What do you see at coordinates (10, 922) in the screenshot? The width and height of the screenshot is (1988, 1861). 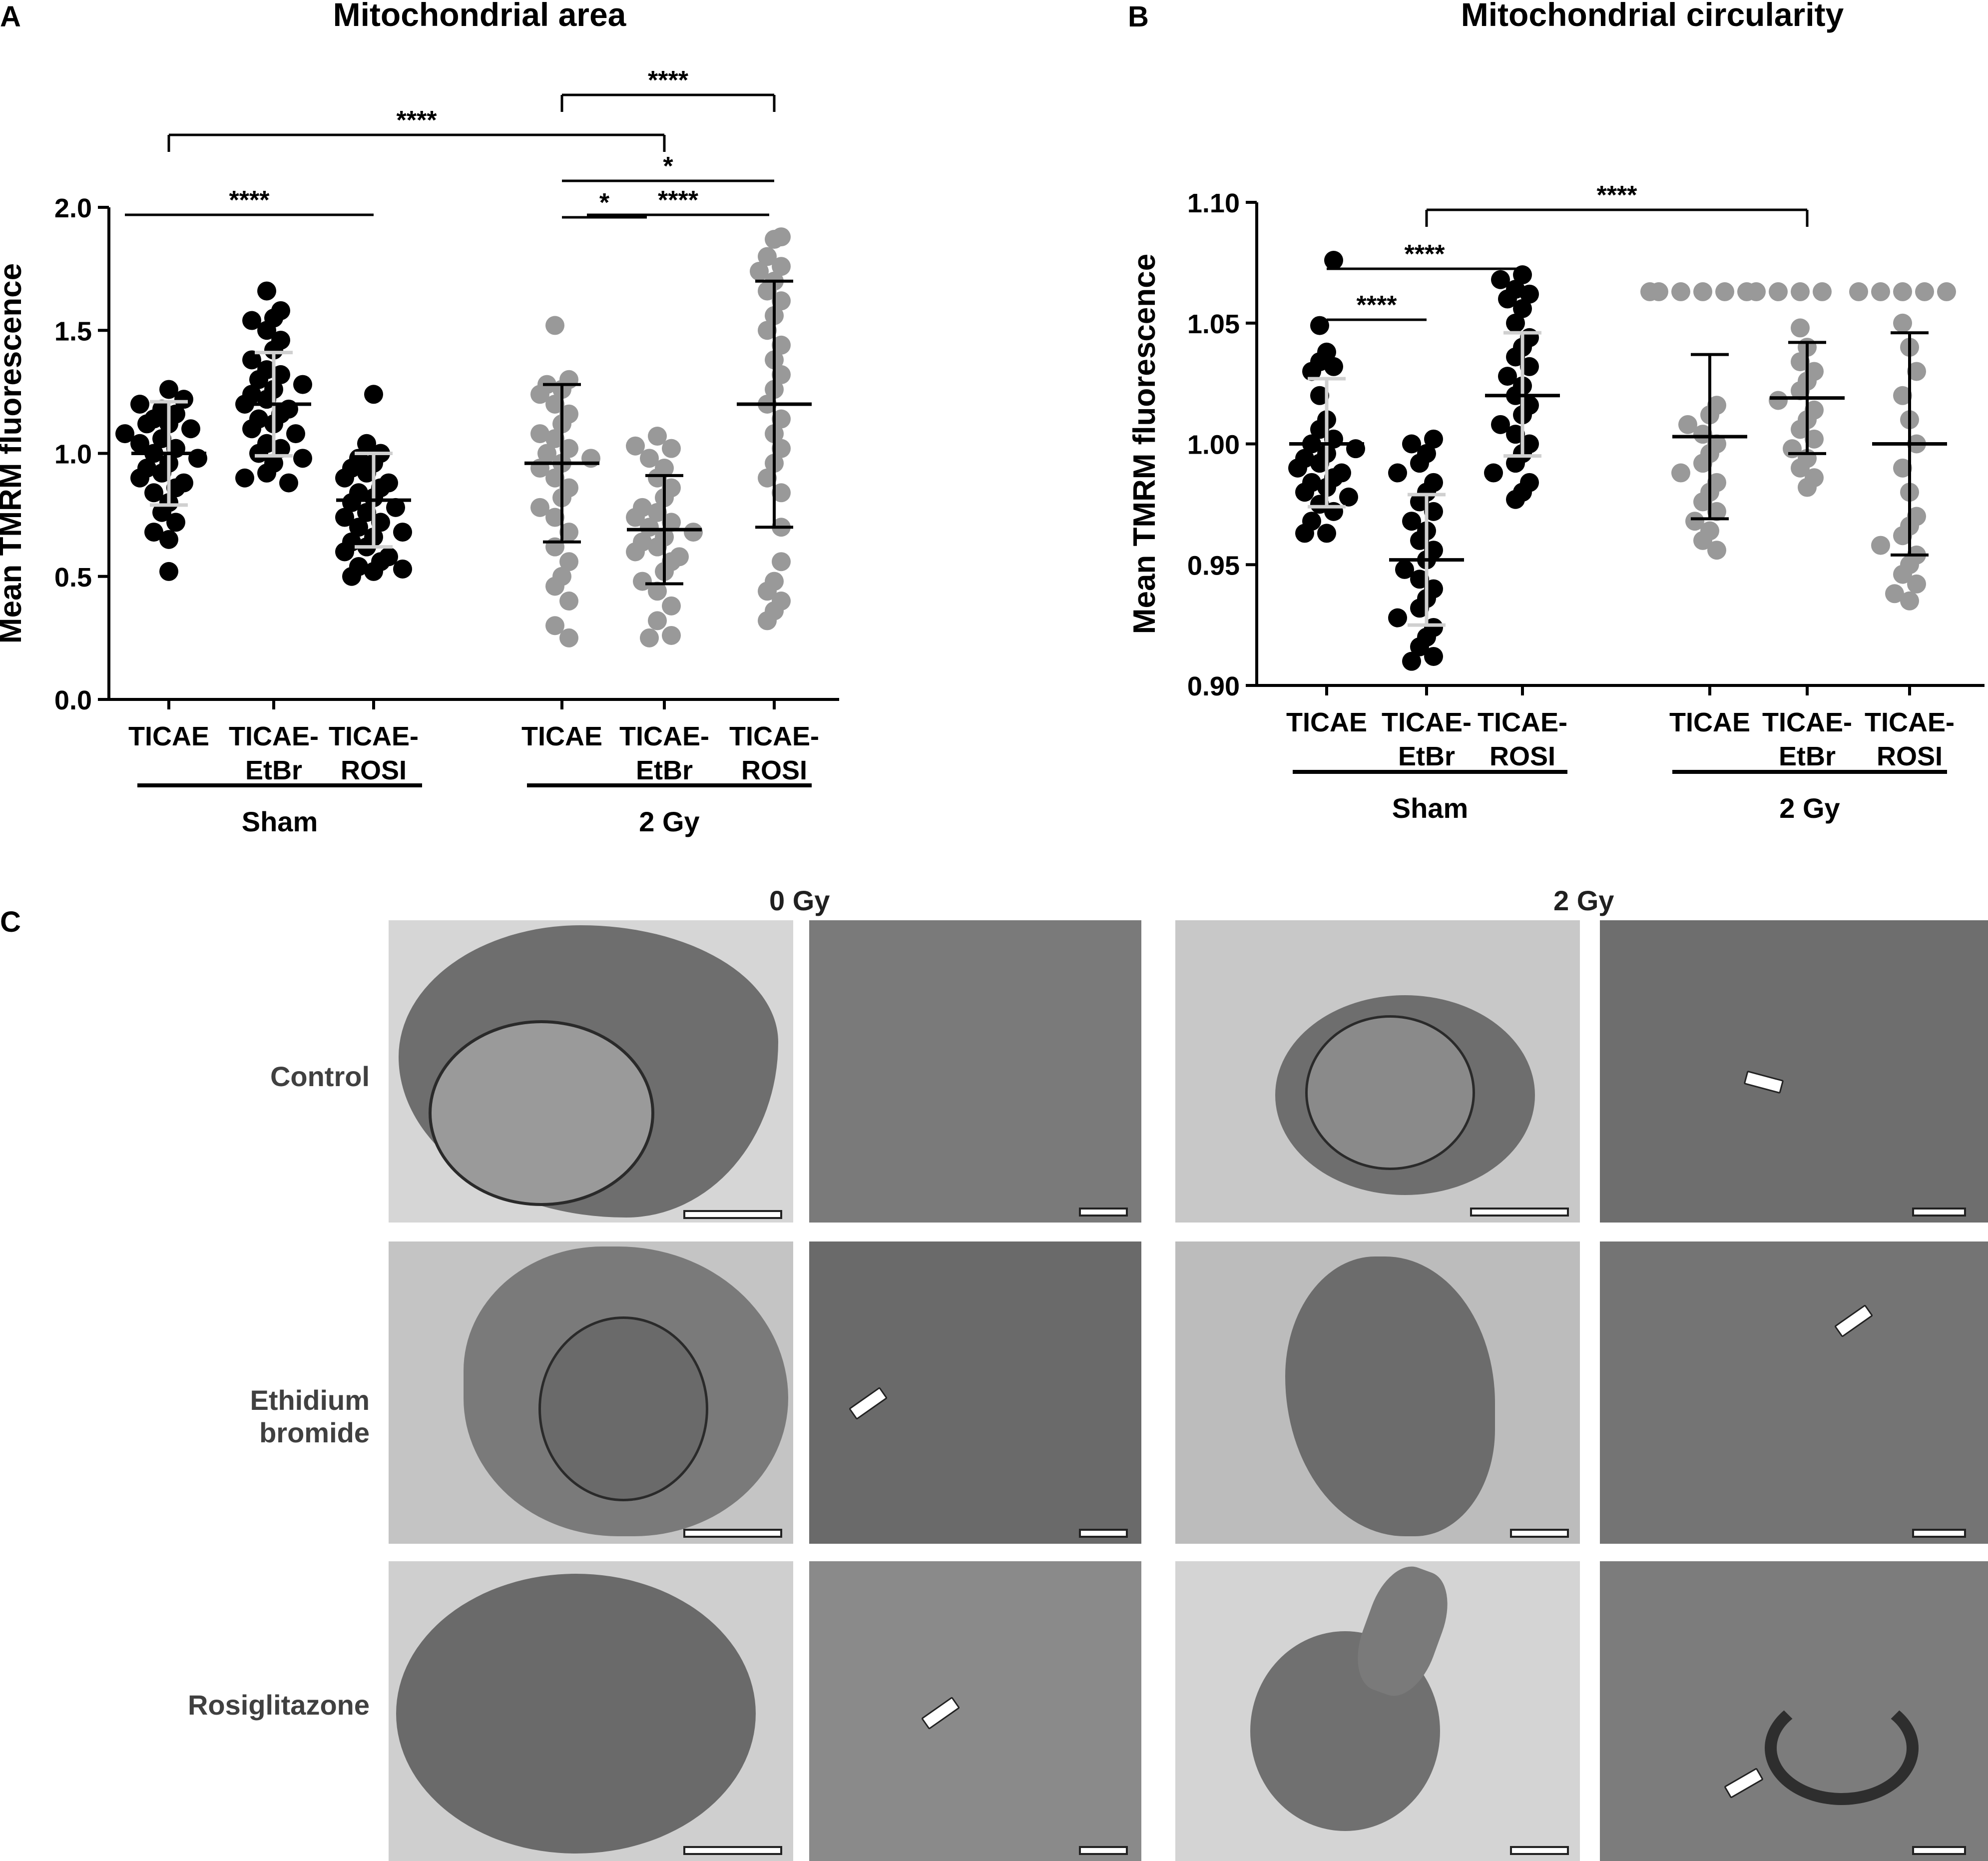 I see `panel-letter-c: C` at bounding box center [10, 922].